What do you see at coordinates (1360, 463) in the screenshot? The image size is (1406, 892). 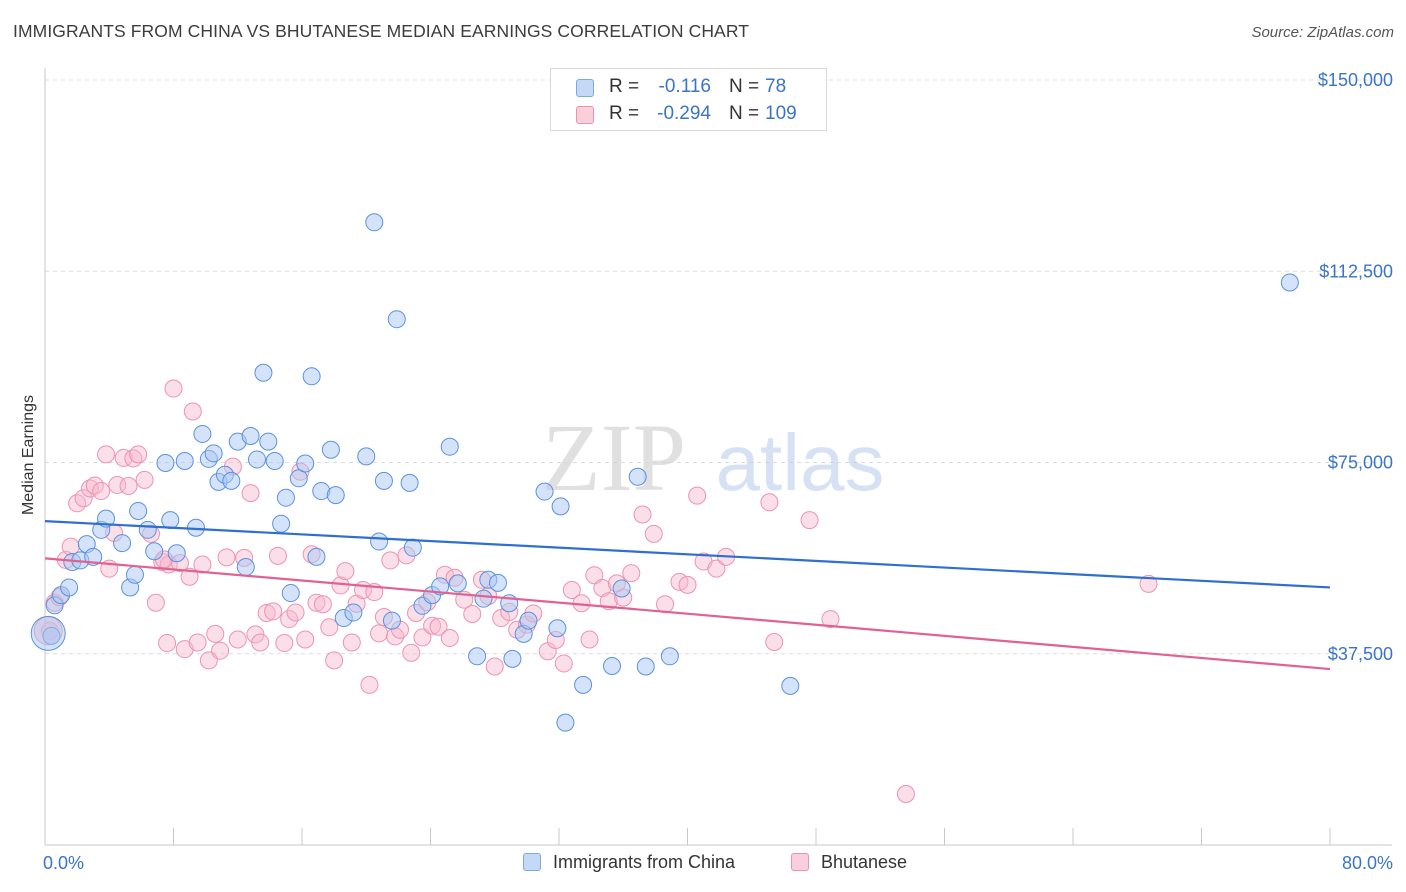 I see `y-tick-label: $75,000` at bounding box center [1360, 463].